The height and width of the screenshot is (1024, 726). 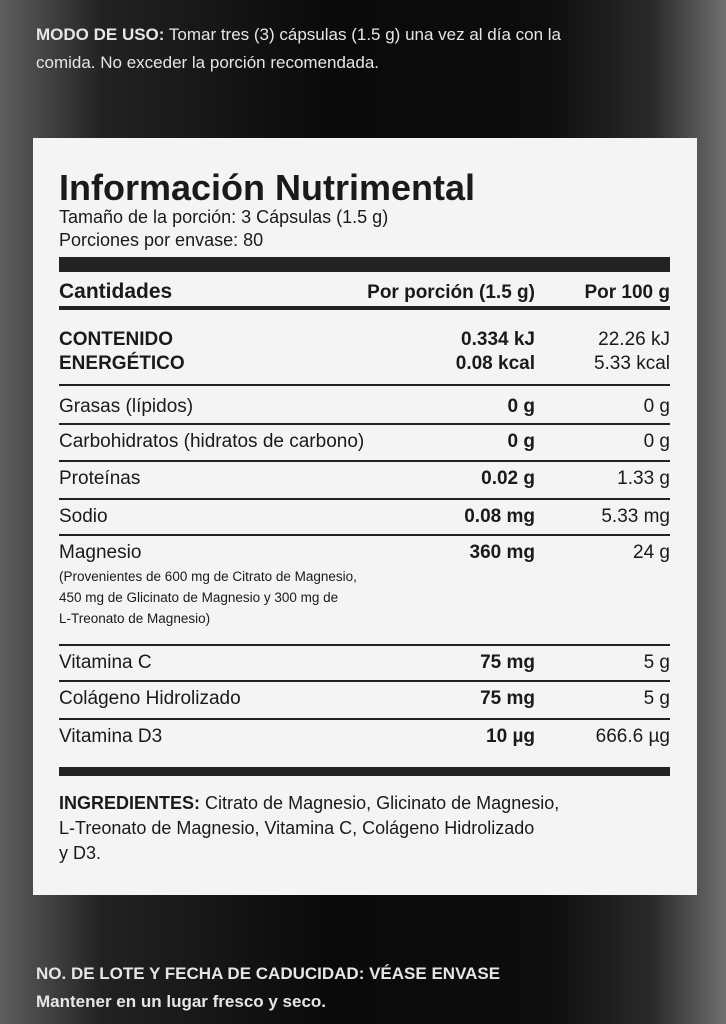 I want to click on row-per-100g: 666.6 µg, so click(x=632, y=736).